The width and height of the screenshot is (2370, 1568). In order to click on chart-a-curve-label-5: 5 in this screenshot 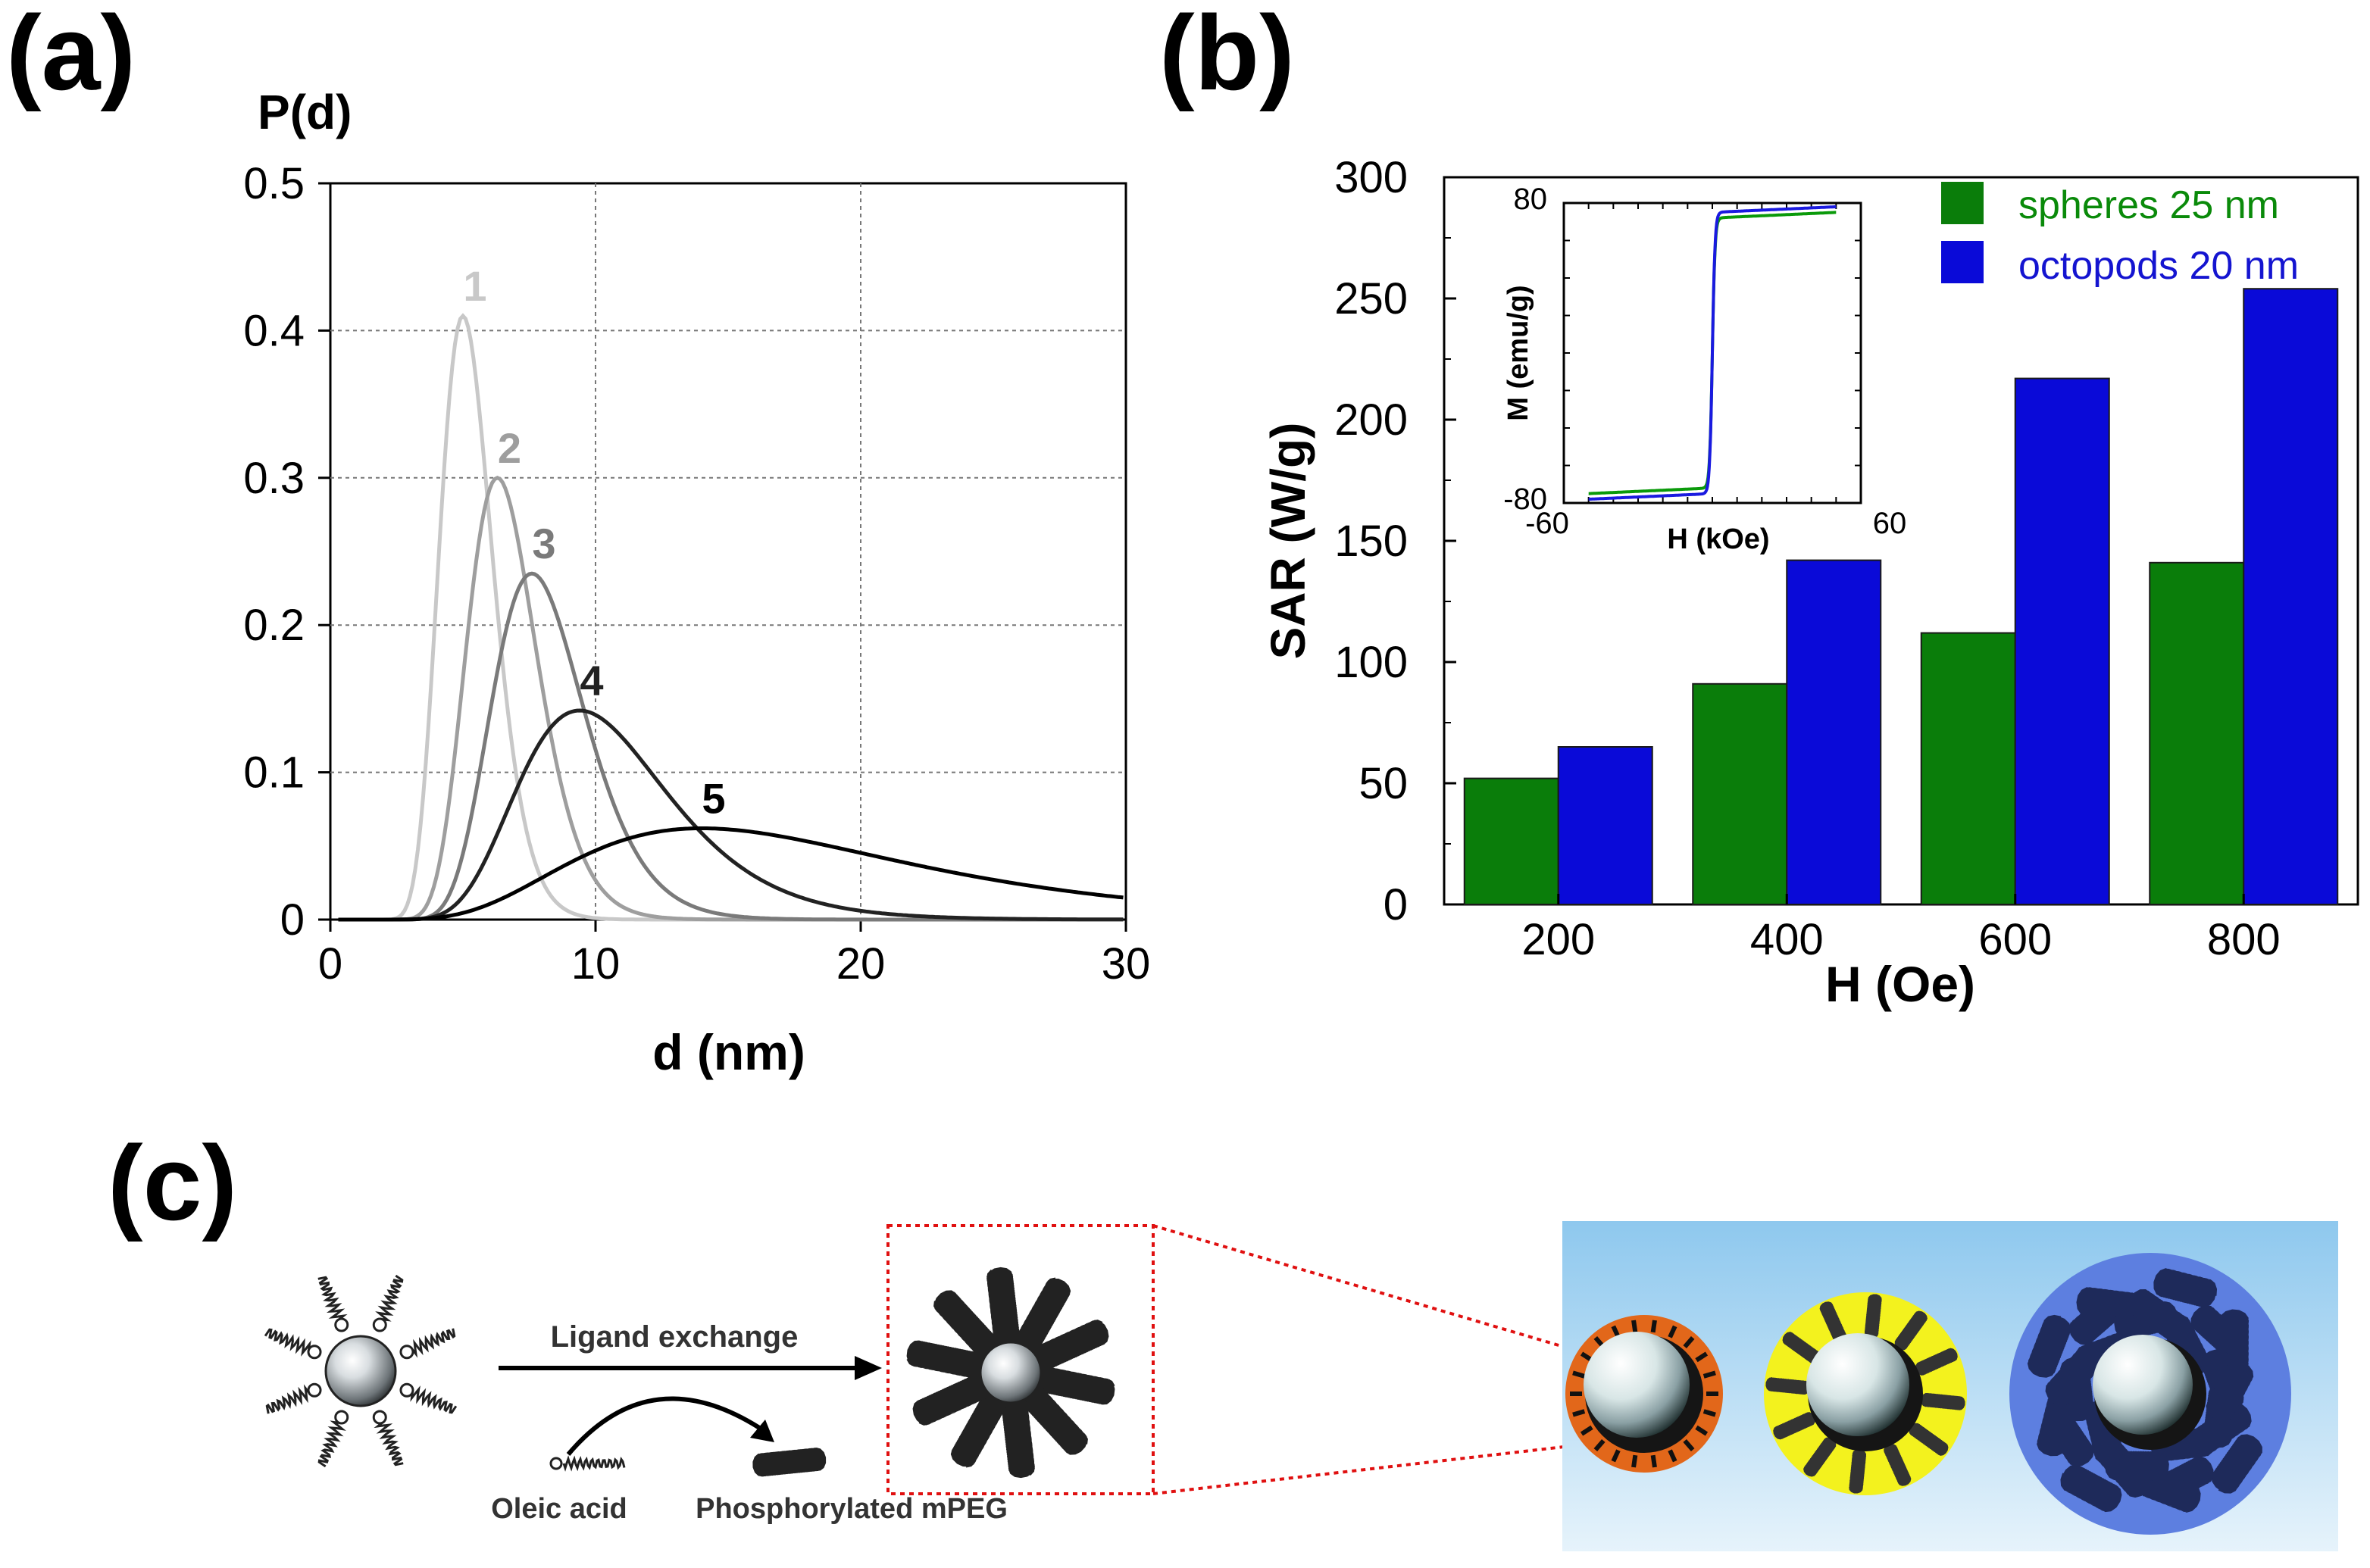, I will do `click(713, 798)`.